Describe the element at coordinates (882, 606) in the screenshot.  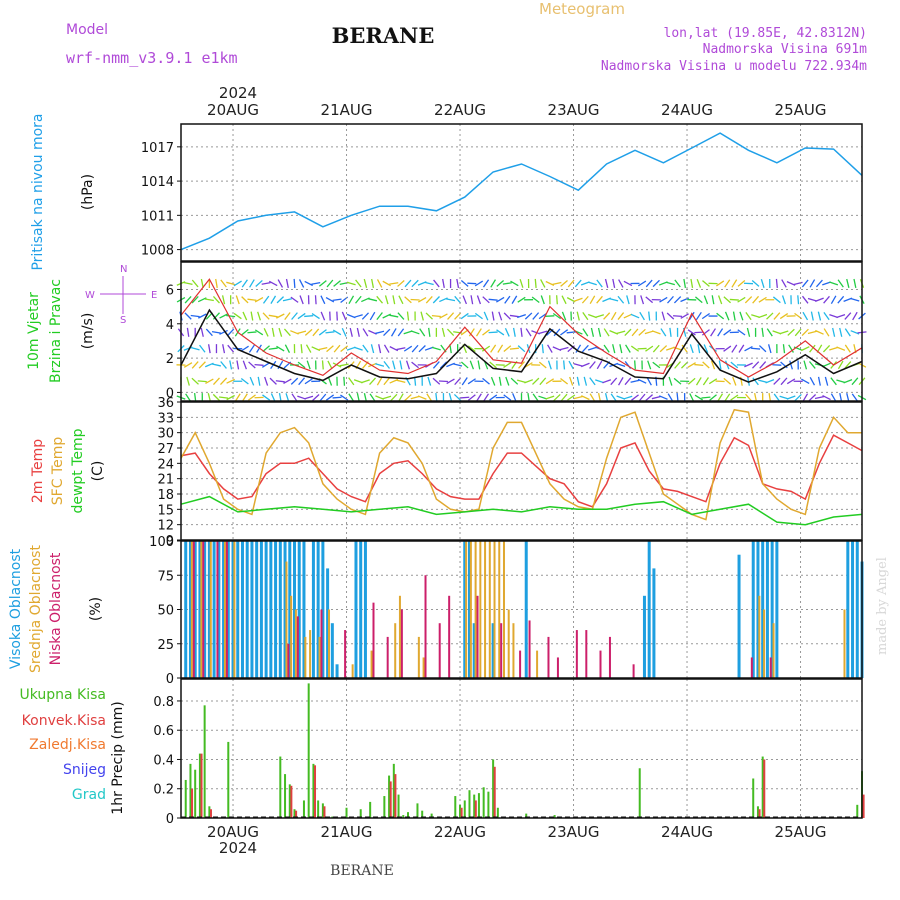
I see `watermark: made by Angel` at that location.